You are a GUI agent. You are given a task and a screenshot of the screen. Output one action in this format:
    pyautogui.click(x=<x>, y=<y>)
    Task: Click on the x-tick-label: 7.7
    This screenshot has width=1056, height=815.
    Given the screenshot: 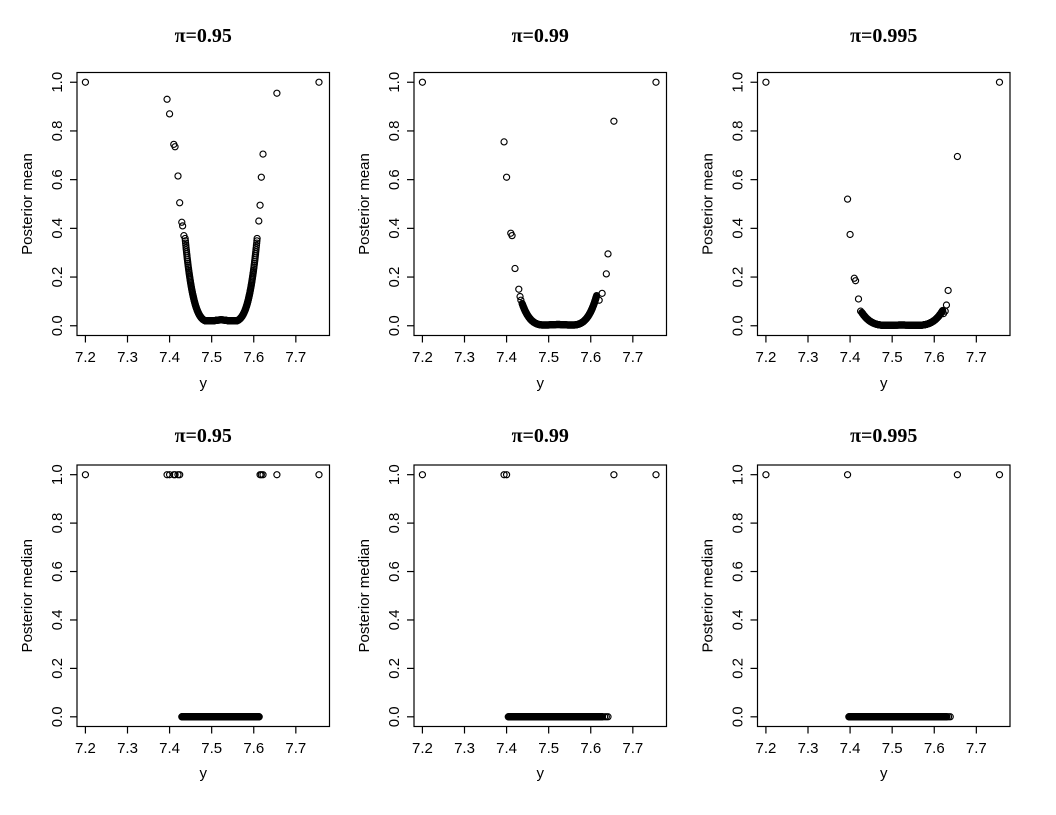 What is the action you would take?
    pyautogui.click(x=295, y=748)
    